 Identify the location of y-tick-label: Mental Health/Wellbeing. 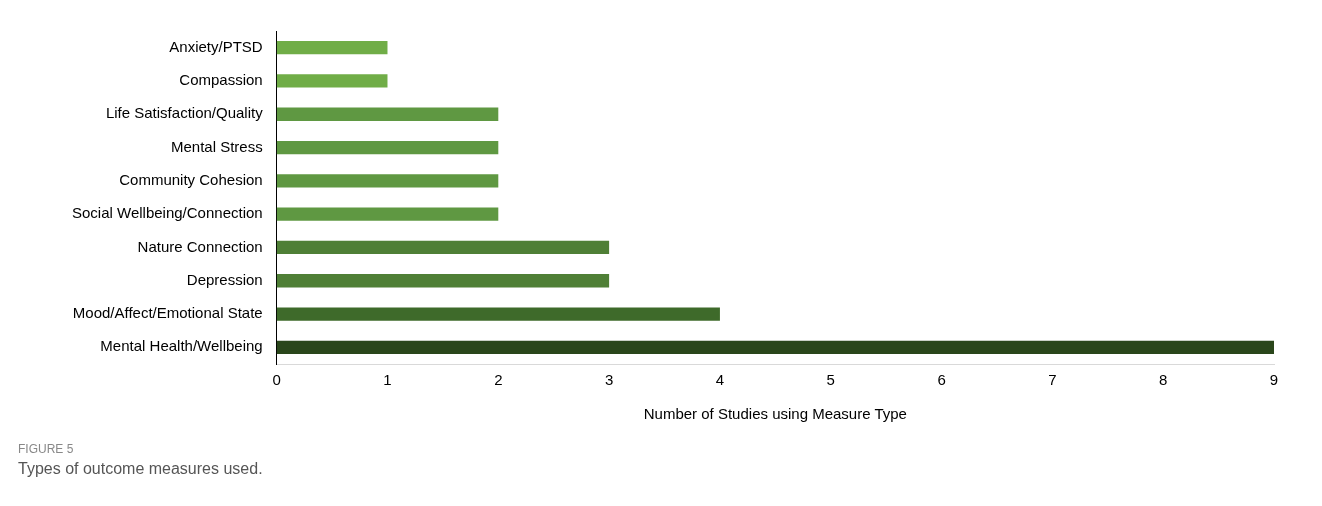
(181, 346).